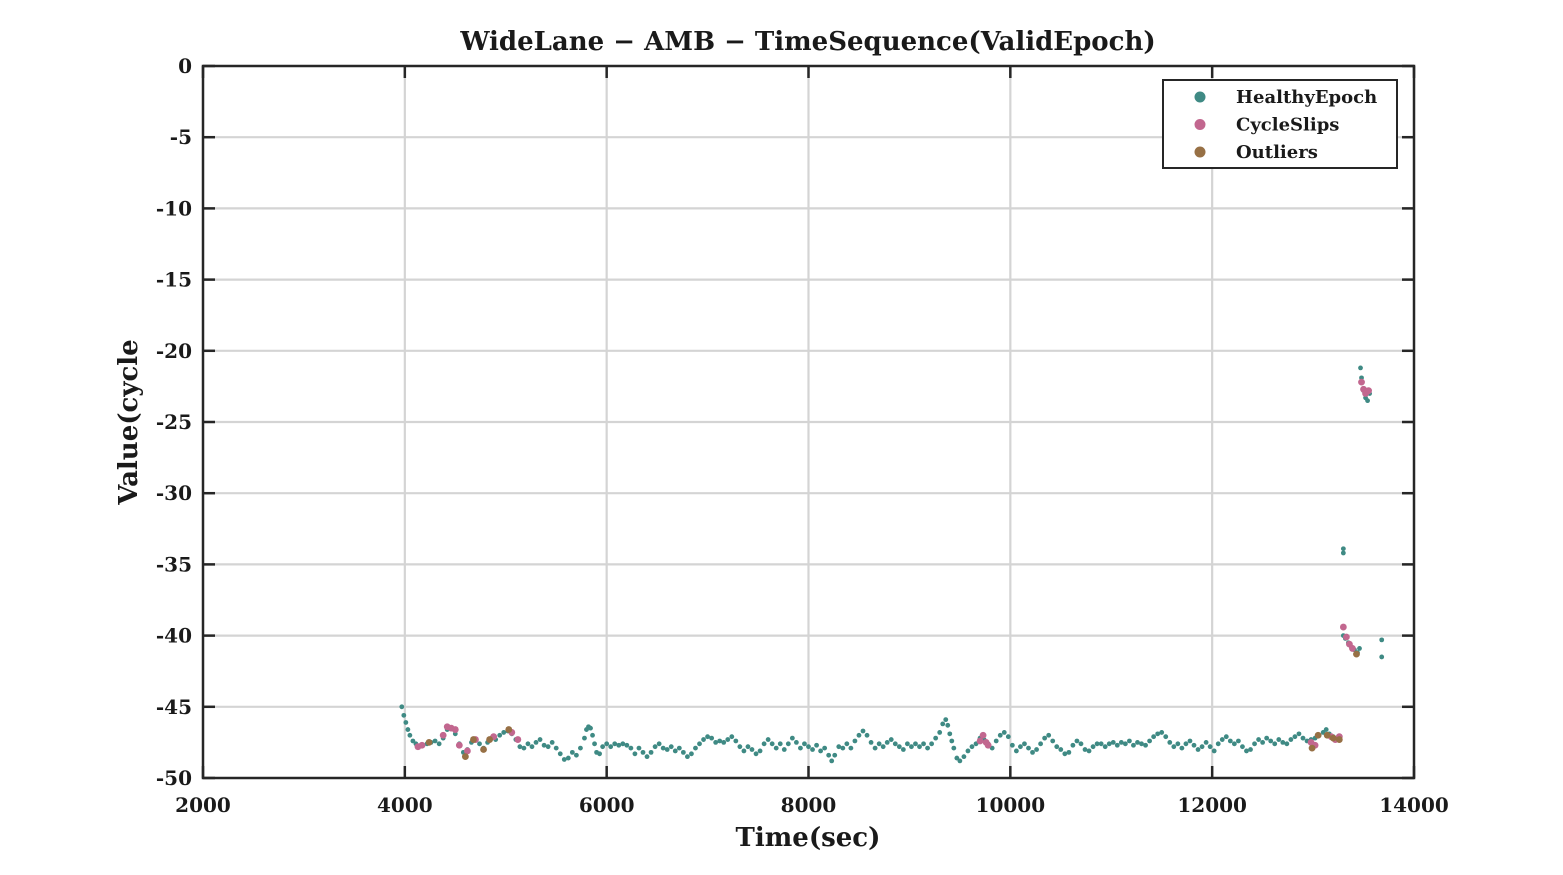 The height and width of the screenshot is (875, 1563). I want to click on y-tick-label: 0, so click(185, 66).